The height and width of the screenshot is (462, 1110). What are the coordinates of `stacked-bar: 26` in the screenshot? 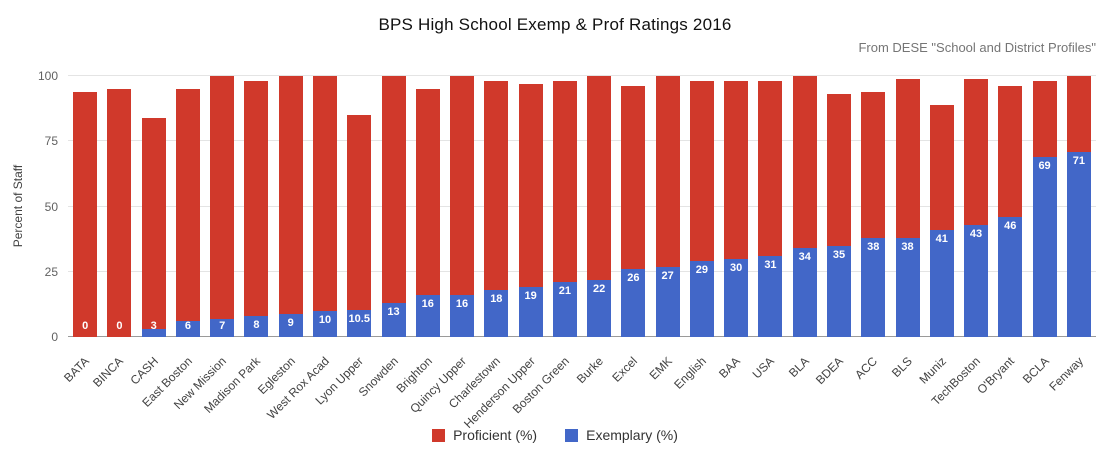 It's located at (633, 206).